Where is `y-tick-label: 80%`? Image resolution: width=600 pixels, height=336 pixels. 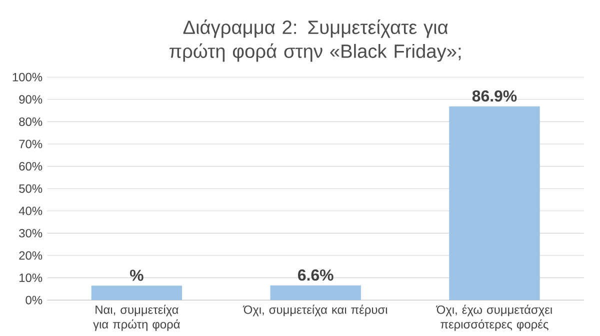 y-tick-label: 80% is located at coordinates (30, 121).